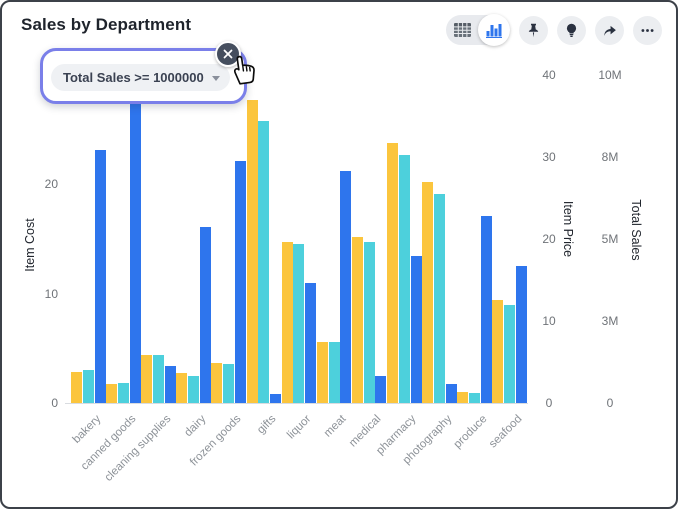  I want to click on pin-icon, so click(533, 30).